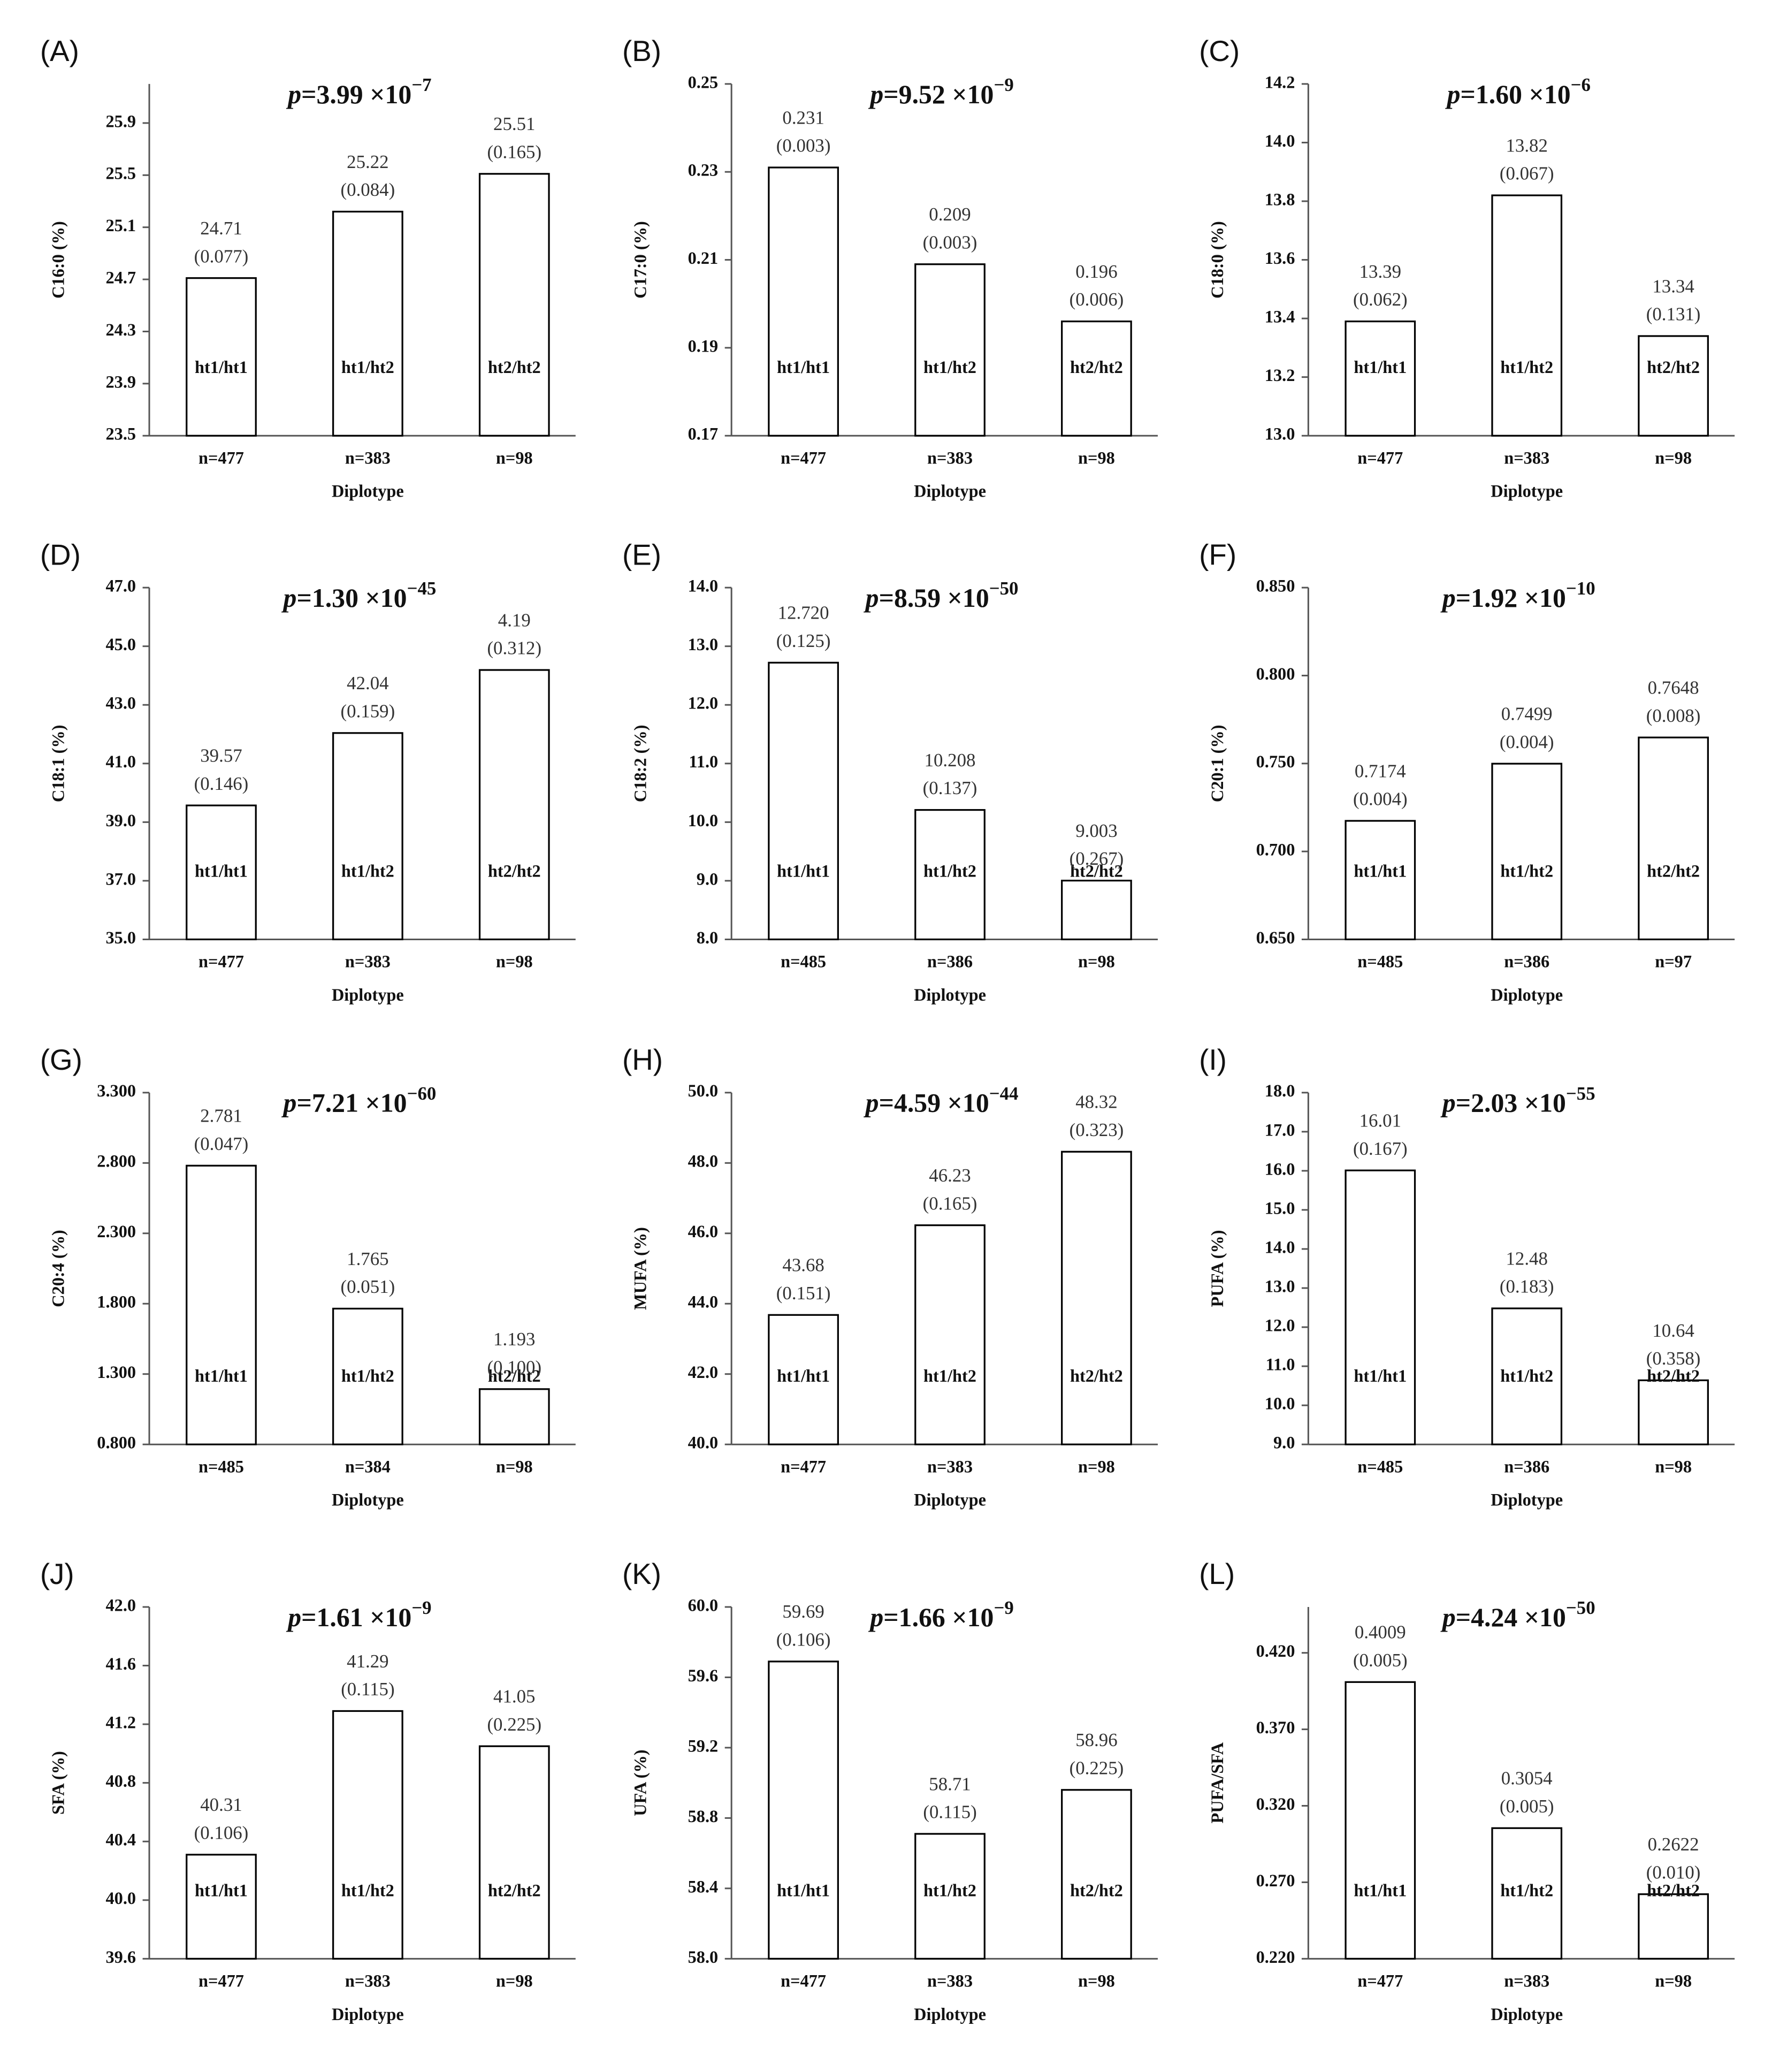 Image resolution: width=1772 pixels, height=2072 pixels. I want to click on y-tick-label: 24.3, so click(121, 331).